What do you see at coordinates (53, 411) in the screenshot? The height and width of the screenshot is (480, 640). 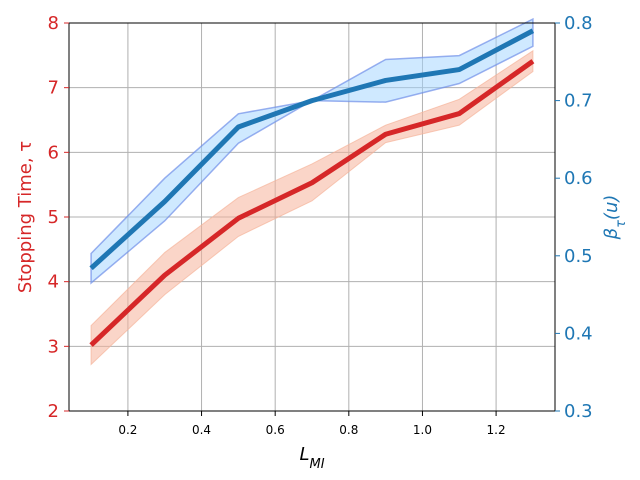 I see `left-y-tick-label-0: 2` at bounding box center [53, 411].